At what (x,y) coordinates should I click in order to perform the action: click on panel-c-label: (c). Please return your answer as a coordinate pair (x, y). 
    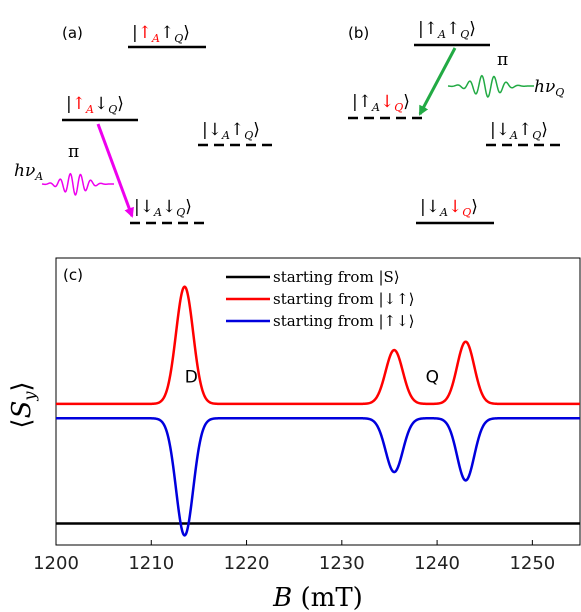
    Looking at the image, I should click on (73, 275).